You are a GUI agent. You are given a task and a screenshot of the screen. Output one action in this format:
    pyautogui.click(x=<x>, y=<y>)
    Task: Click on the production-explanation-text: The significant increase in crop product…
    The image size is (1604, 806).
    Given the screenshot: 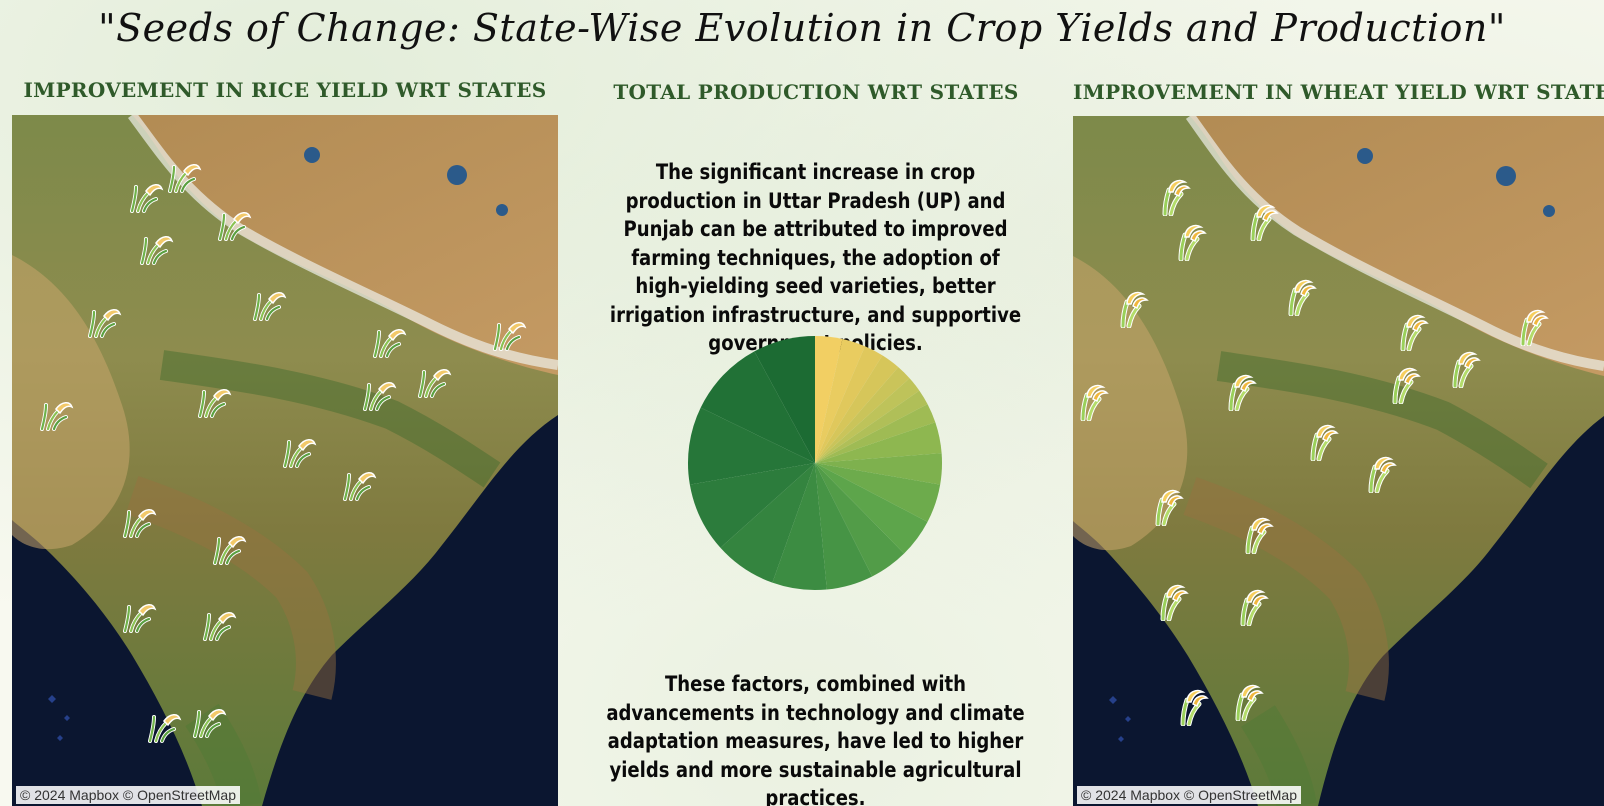 What is the action you would take?
    pyautogui.click(x=815, y=257)
    